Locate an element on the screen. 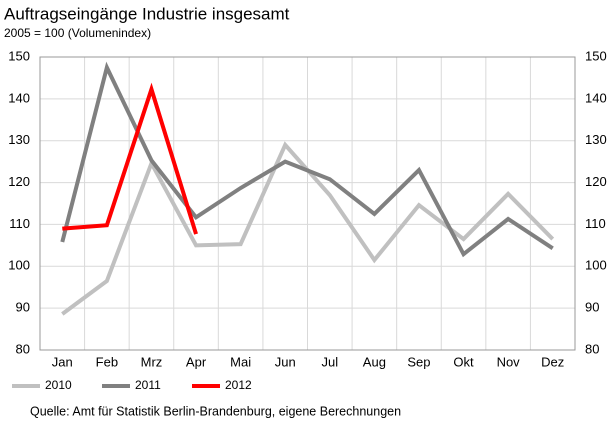 The width and height of the screenshot is (614, 430). chart-subtitle: 2005 = 100 (Volumenindex) is located at coordinates (77, 33).